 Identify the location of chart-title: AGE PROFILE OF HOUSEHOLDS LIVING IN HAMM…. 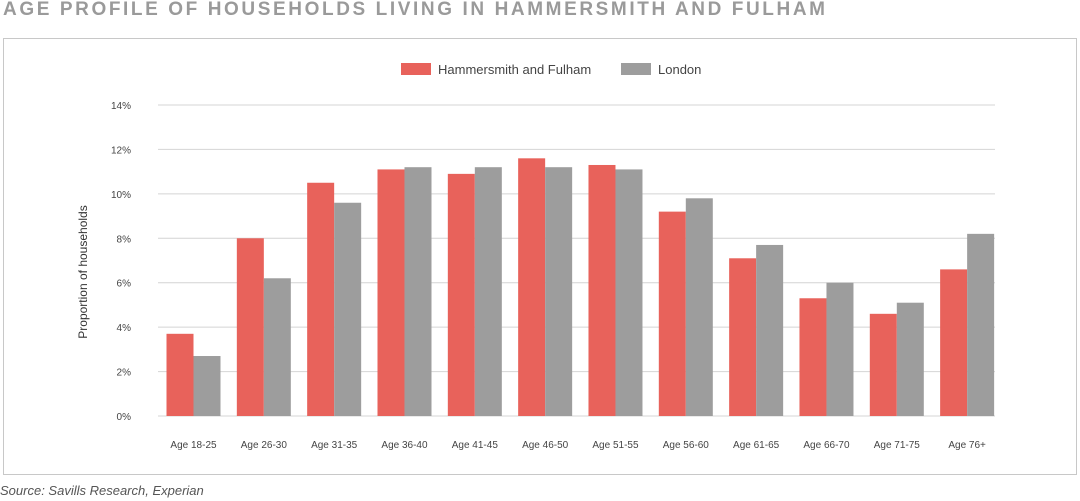
(415, 10).